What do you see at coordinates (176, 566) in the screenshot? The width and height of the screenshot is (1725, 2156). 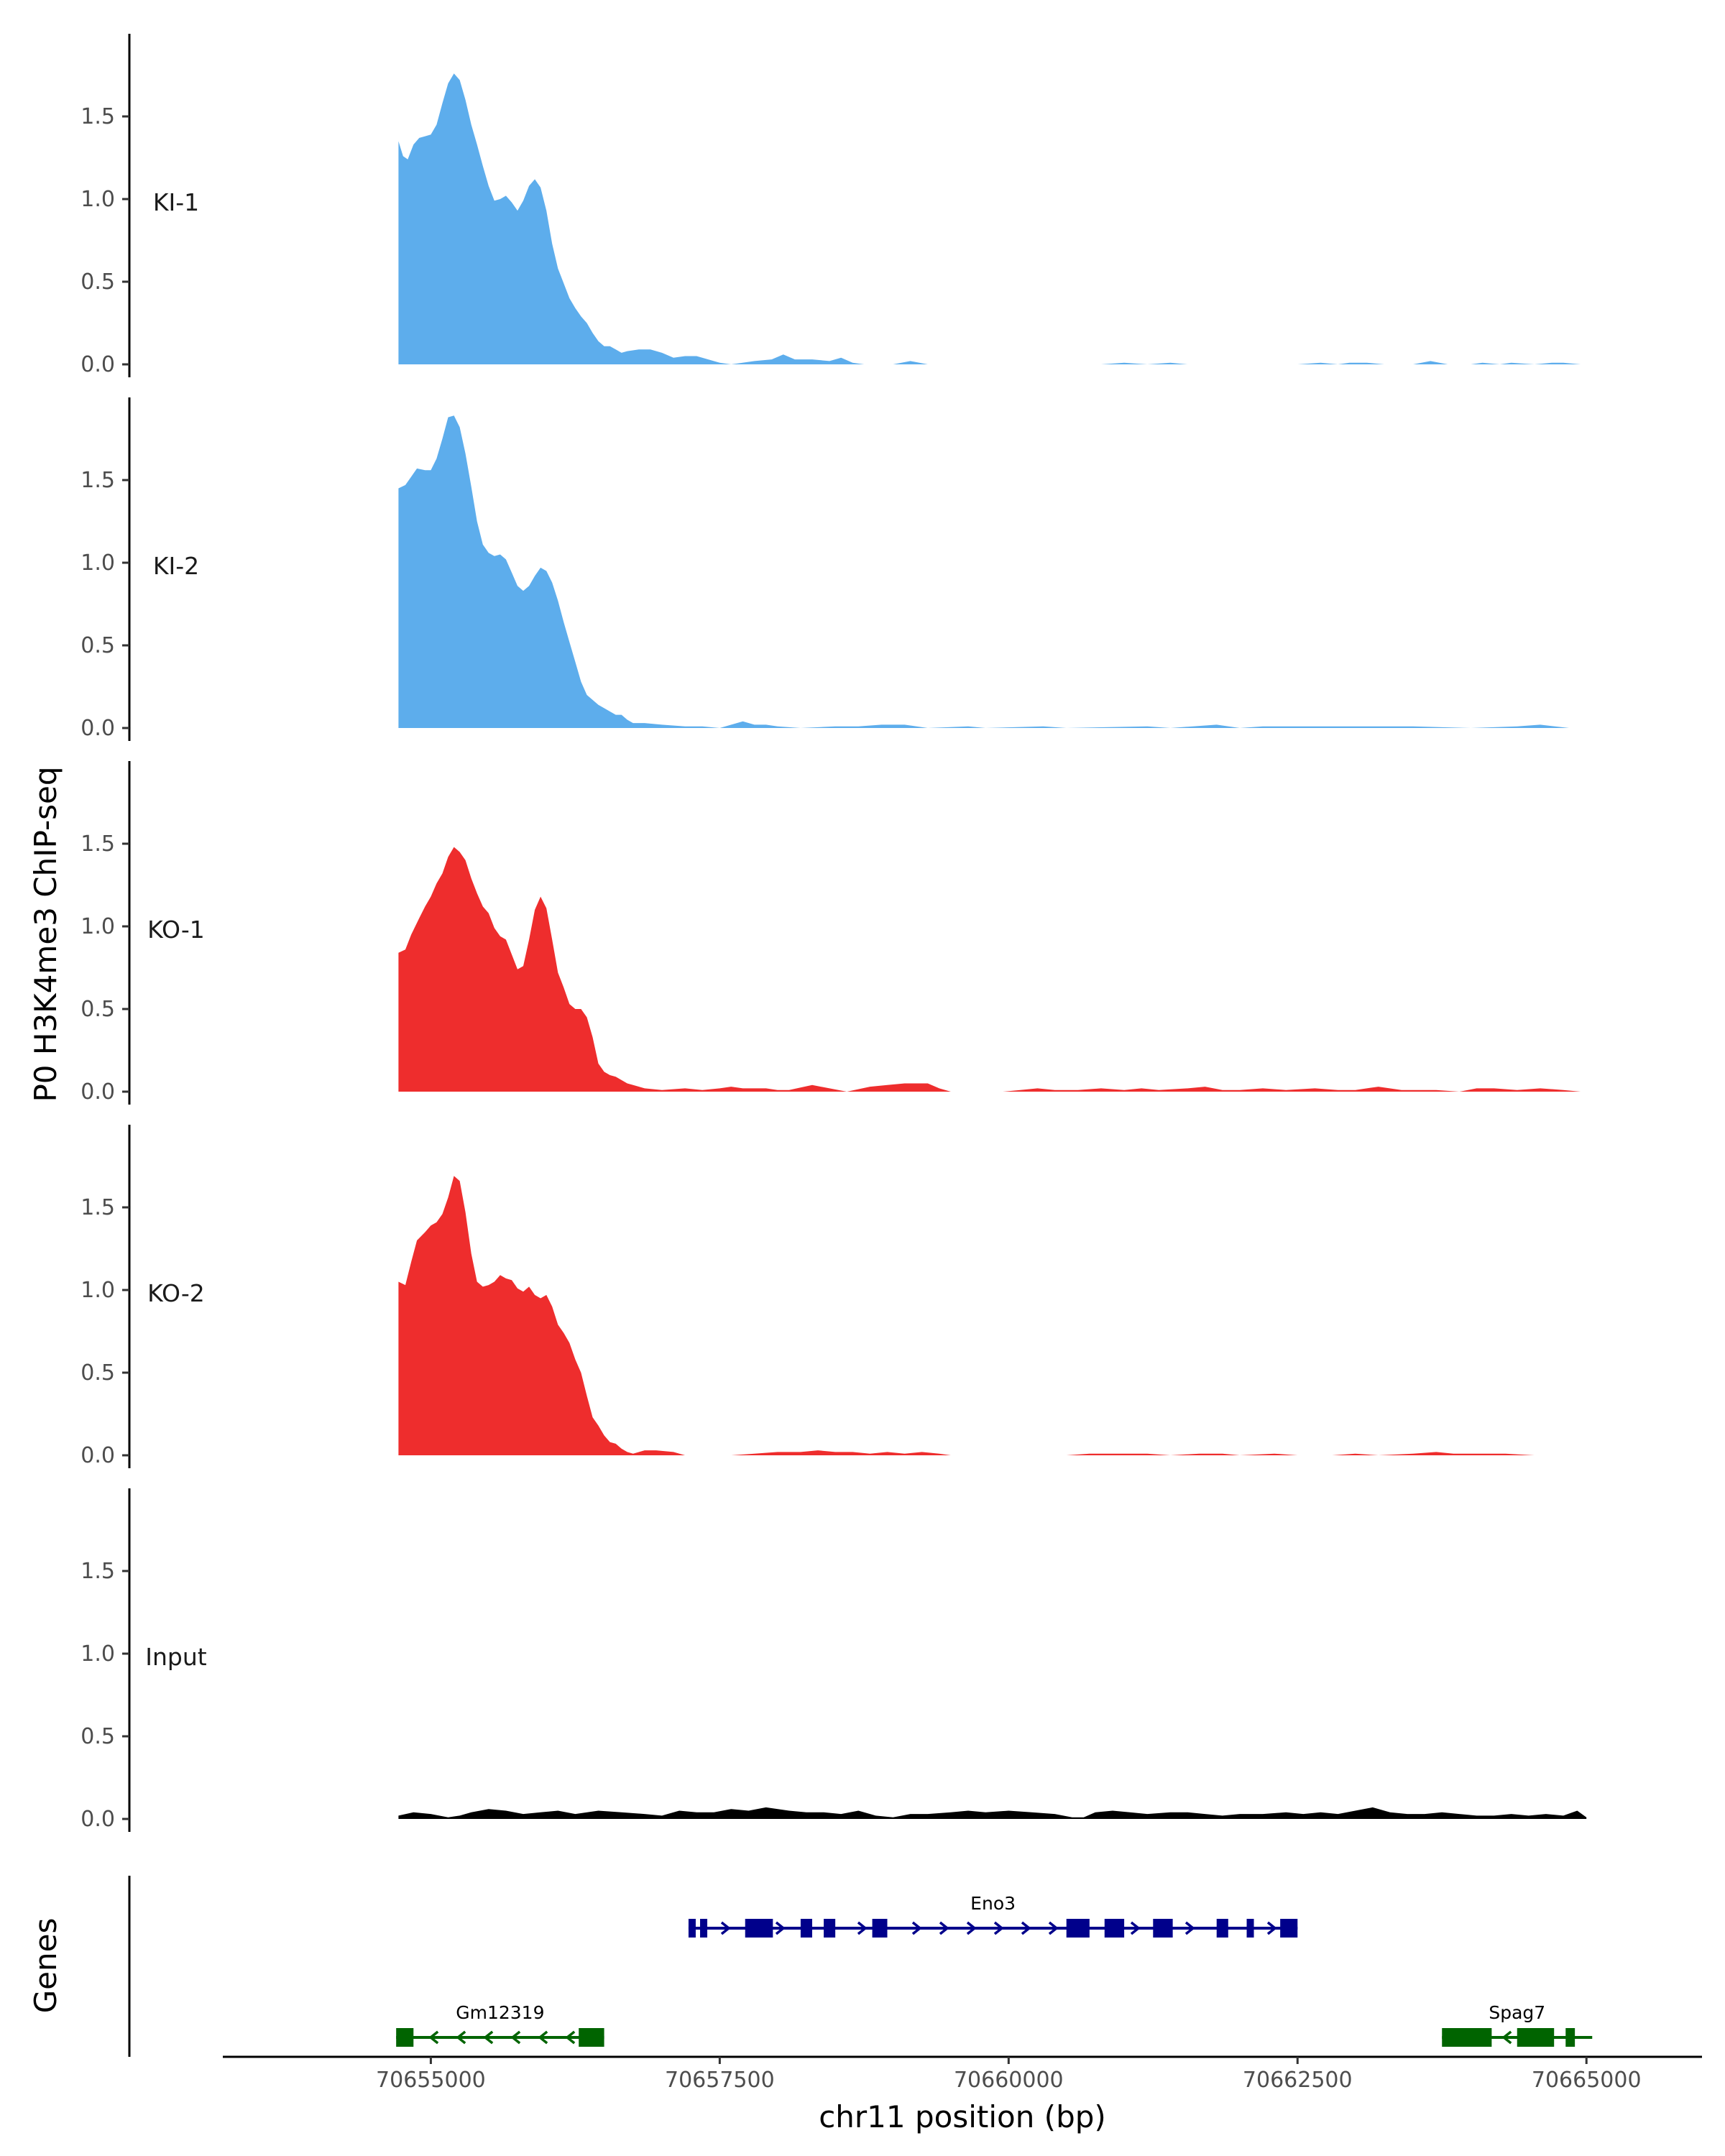 I see `track-label: KI-2` at bounding box center [176, 566].